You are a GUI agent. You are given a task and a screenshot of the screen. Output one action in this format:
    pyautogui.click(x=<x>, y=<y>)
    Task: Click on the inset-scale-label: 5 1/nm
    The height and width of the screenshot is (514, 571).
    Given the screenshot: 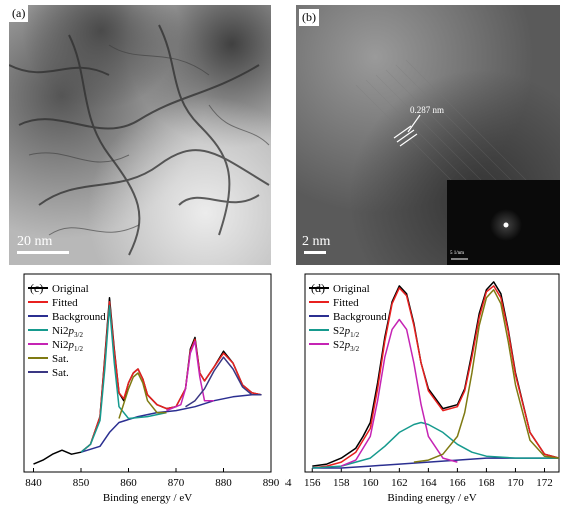 What is the action you would take?
    pyautogui.click(x=457, y=253)
    